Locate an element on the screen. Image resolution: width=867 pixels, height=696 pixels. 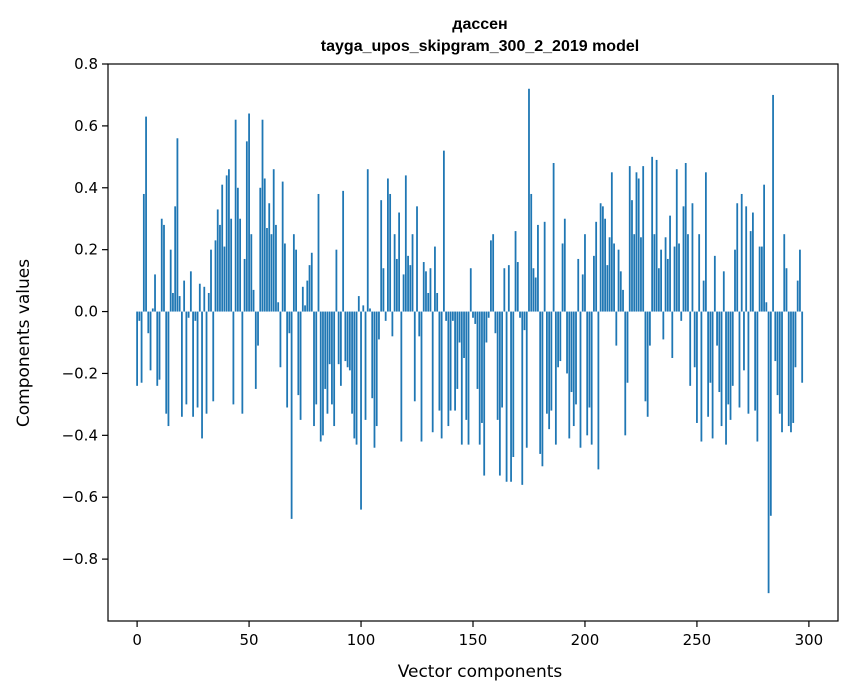
y-tick-label: −0.8 is located at coordinates (80, 559).